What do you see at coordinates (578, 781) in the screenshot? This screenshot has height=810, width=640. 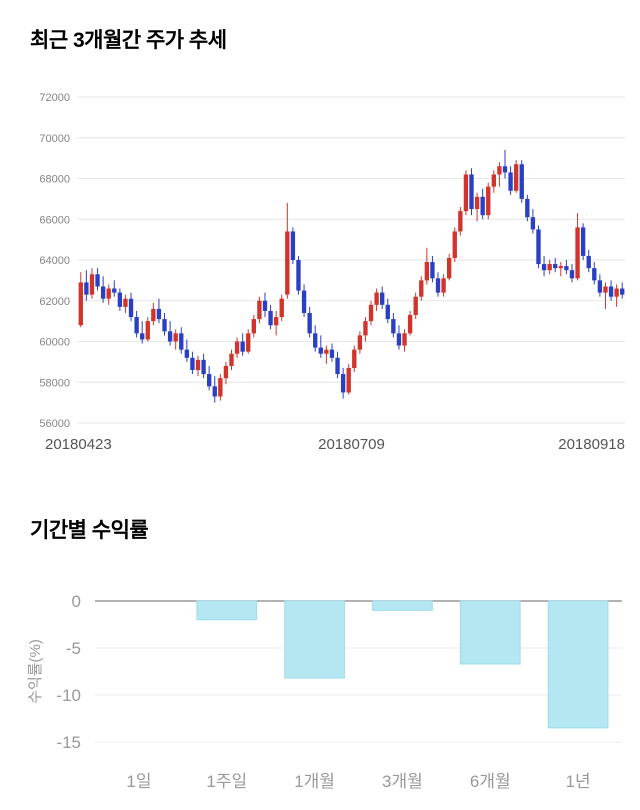 I see `x-axis-category-label: 1년` at bounding box center [578, 781].